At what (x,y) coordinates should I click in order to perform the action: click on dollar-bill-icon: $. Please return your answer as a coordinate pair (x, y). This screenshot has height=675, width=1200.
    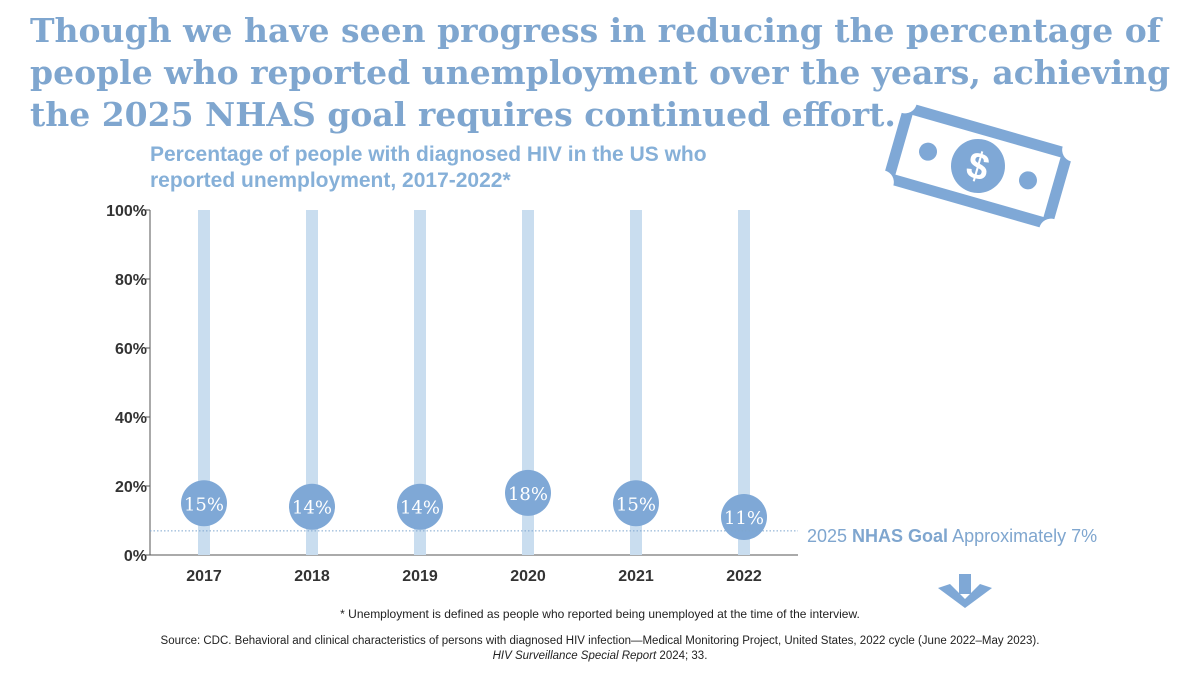
    Looking at the image, I should click on (980, 170).